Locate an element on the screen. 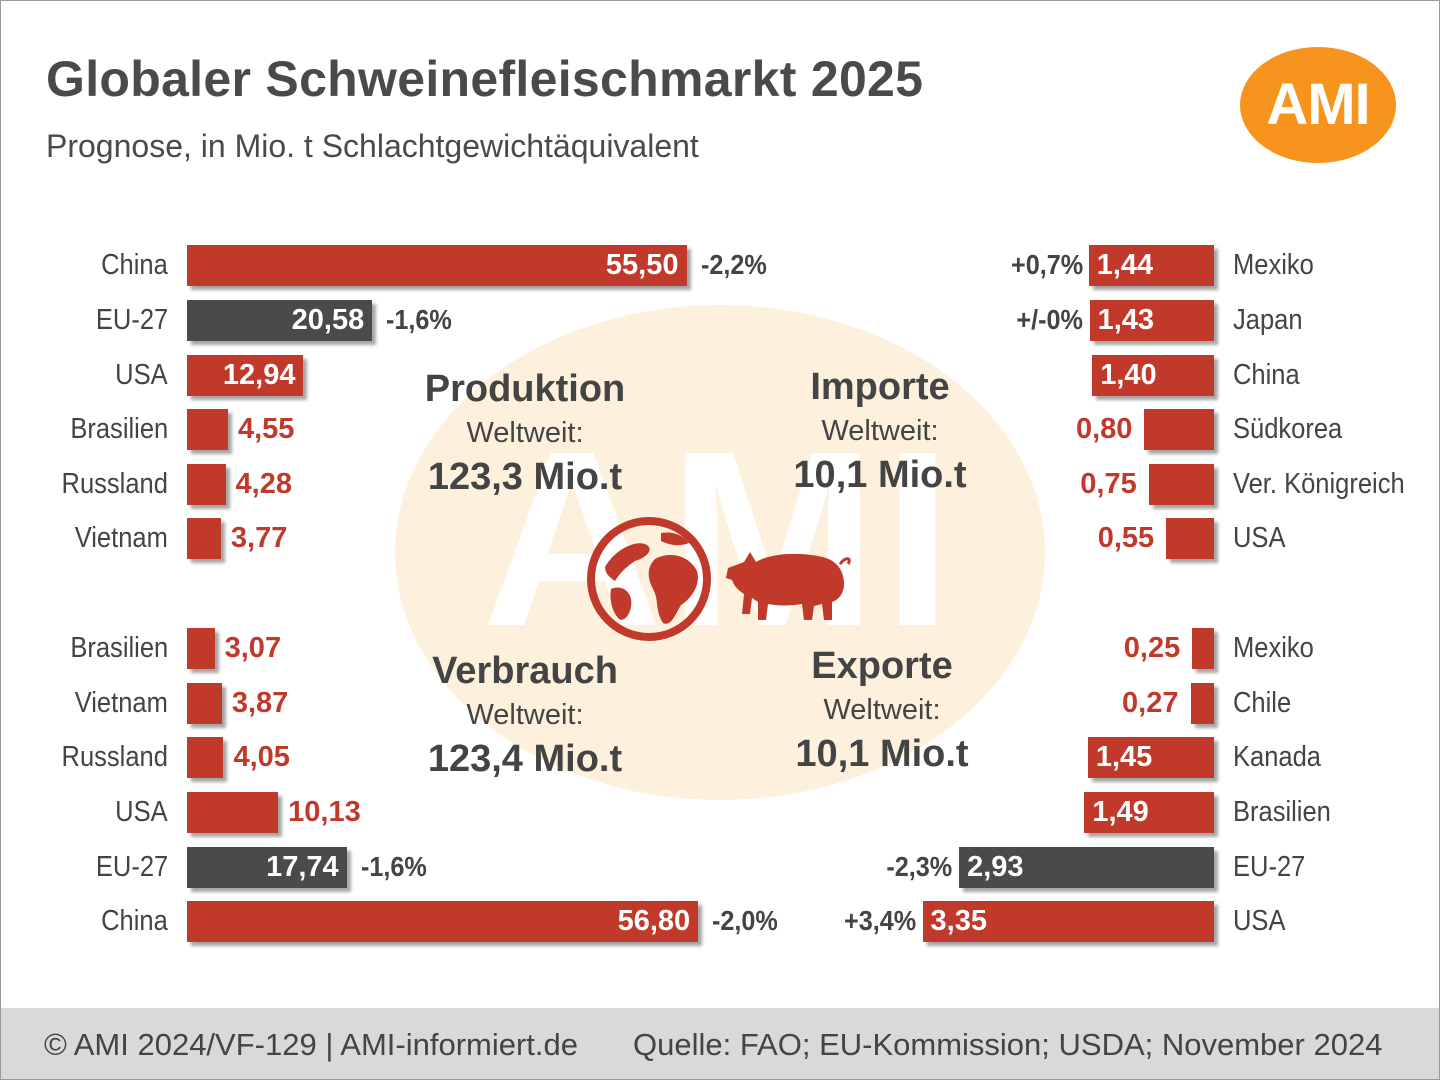  verbrauch-change-label: -1,6% is located at coordinates (393, 866).